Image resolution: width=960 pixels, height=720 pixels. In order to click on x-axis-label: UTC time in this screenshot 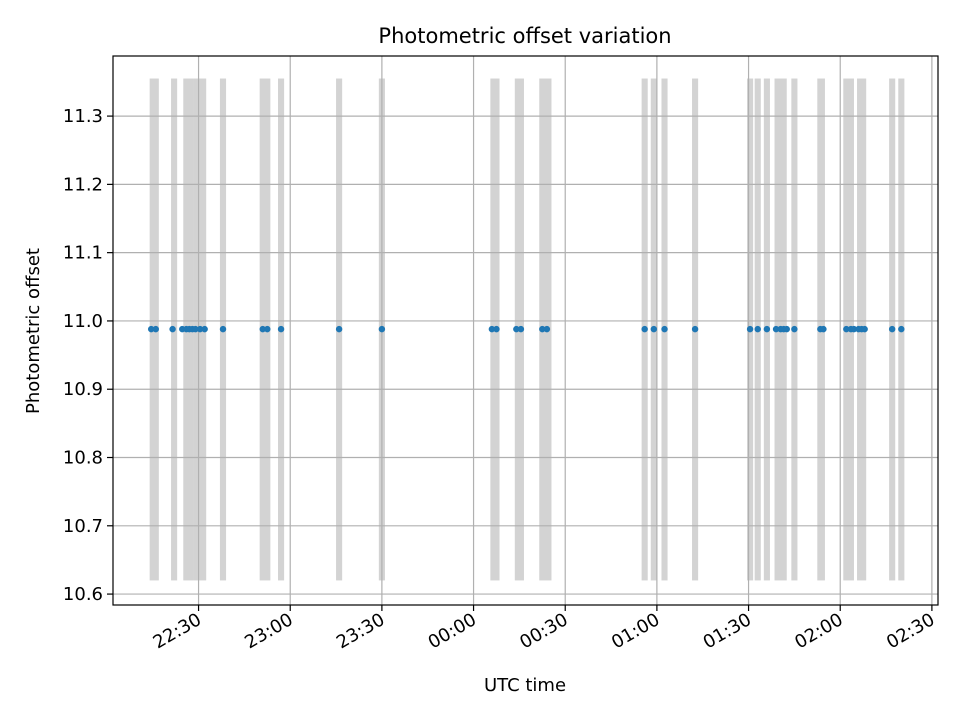, I will do `click(525, 685)`.